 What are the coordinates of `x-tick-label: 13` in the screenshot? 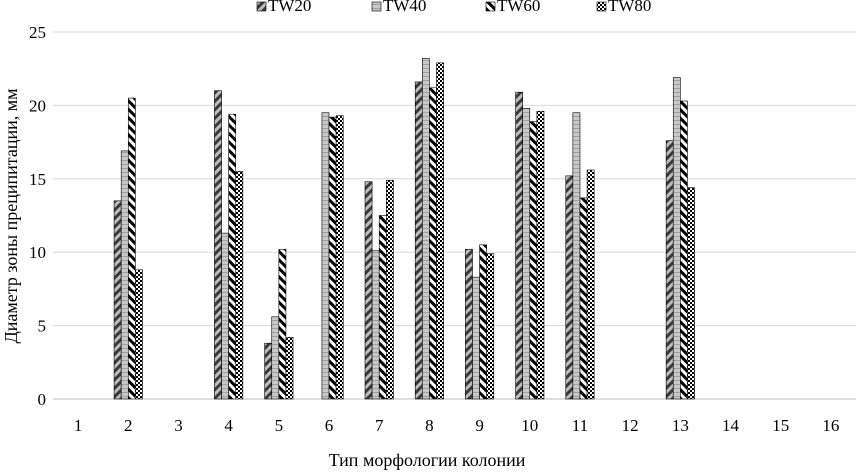 It's located at (680, 425).